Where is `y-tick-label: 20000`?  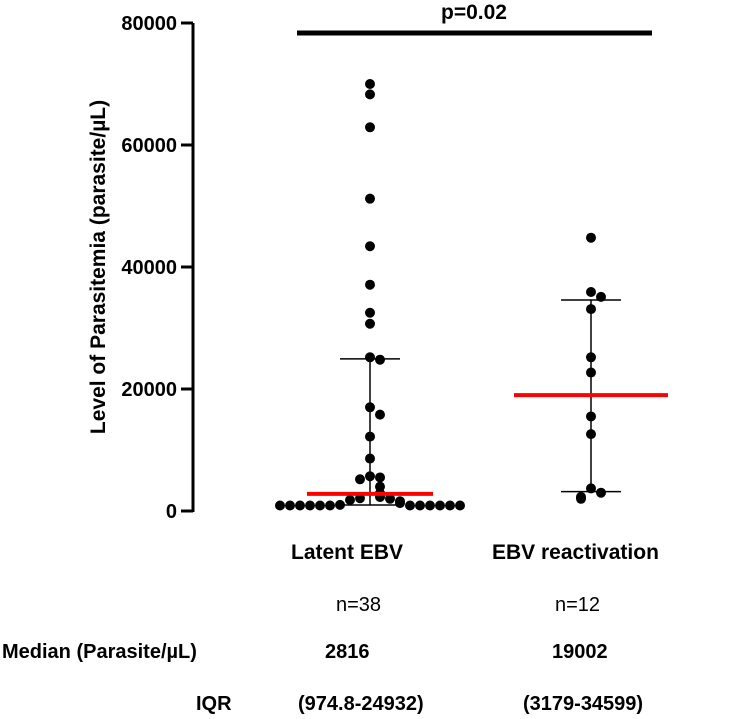
y-tick-label: 20000 is located at coordinates (149, 390).